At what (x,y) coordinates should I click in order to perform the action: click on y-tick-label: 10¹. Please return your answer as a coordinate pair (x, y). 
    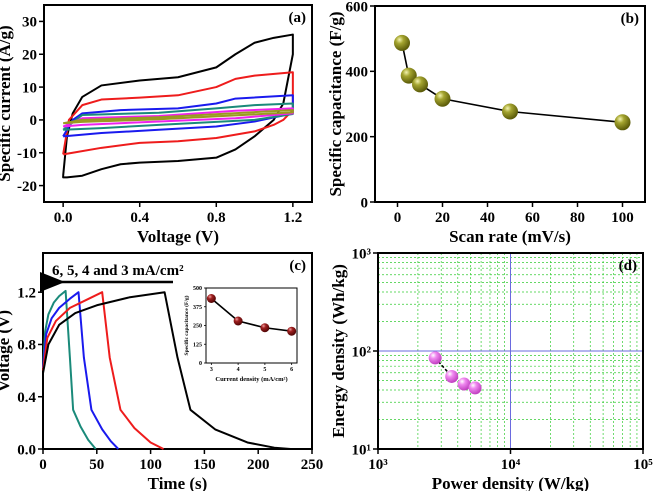
    Looking at the image, I should click on (362, 450).